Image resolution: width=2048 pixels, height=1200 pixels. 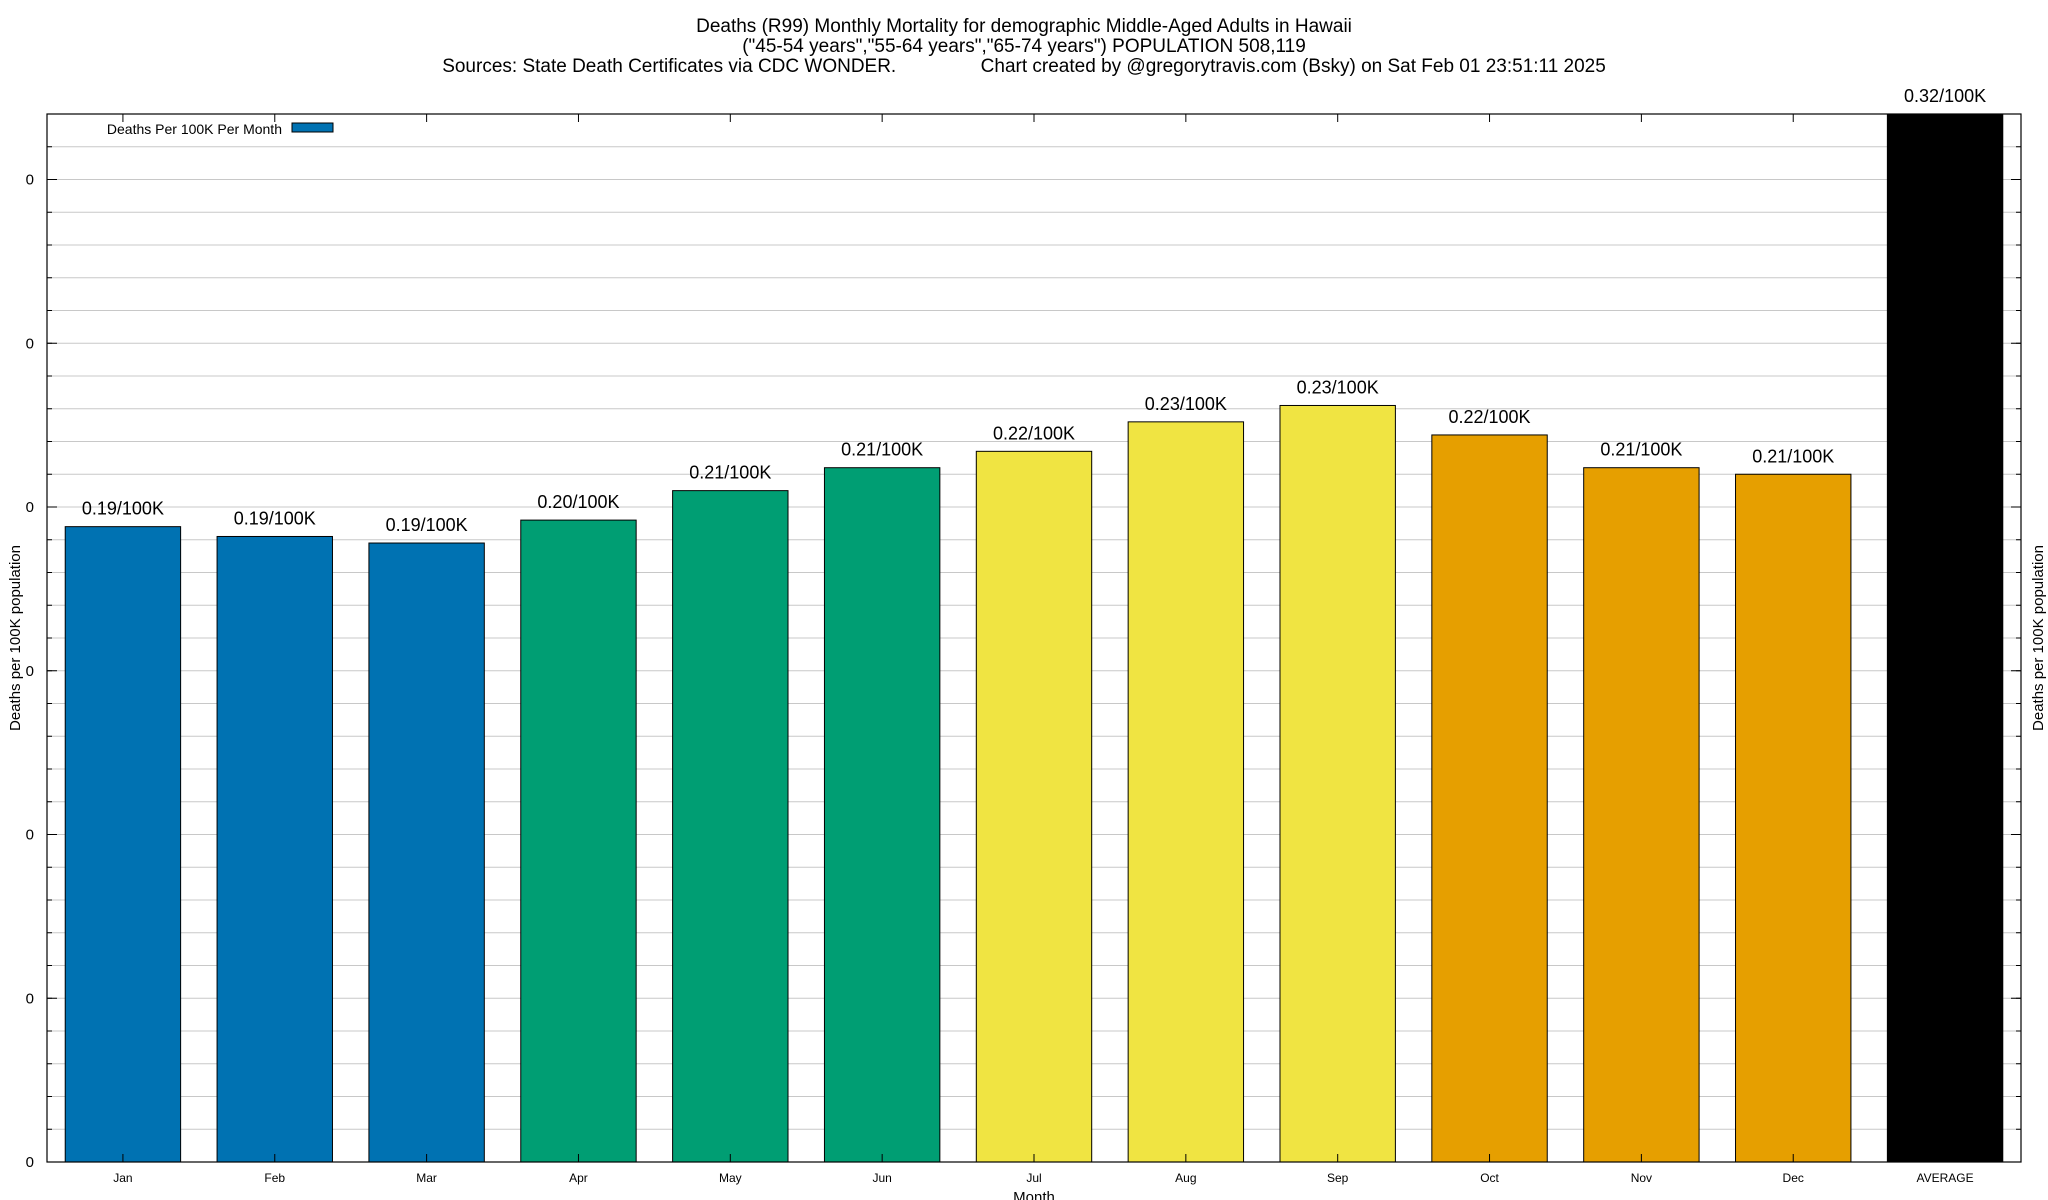 What do you see at coordinates (1489, 798) in the screenshot?
I see `bar-oct` at bounding box center [1489, 798].